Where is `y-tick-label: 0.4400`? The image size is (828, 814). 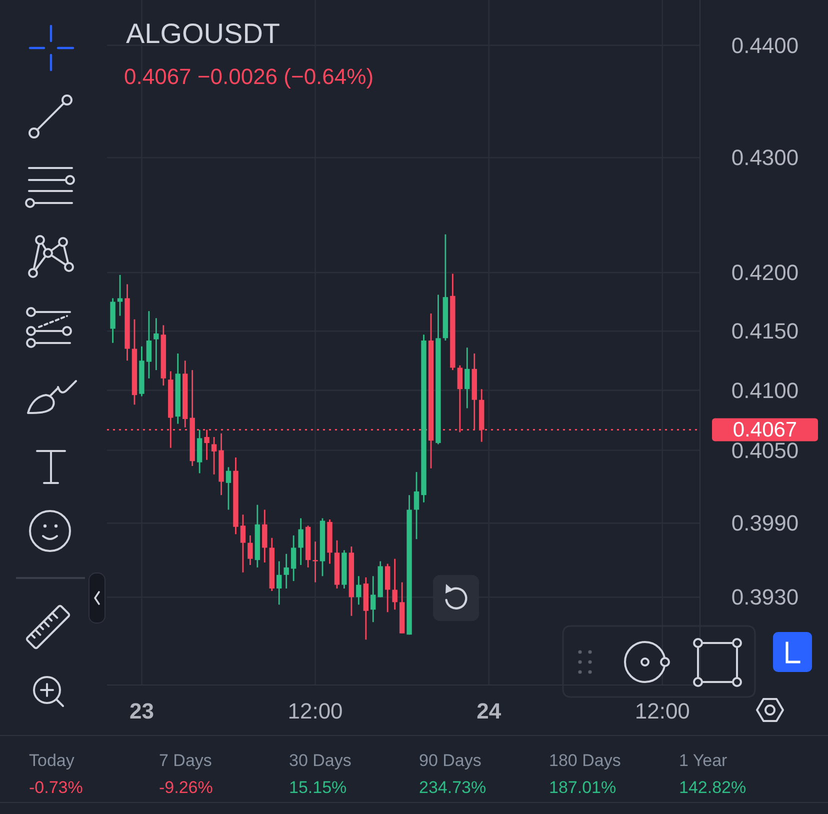
y-tick-label: 0.4400 is located at coordinates (765, 45).